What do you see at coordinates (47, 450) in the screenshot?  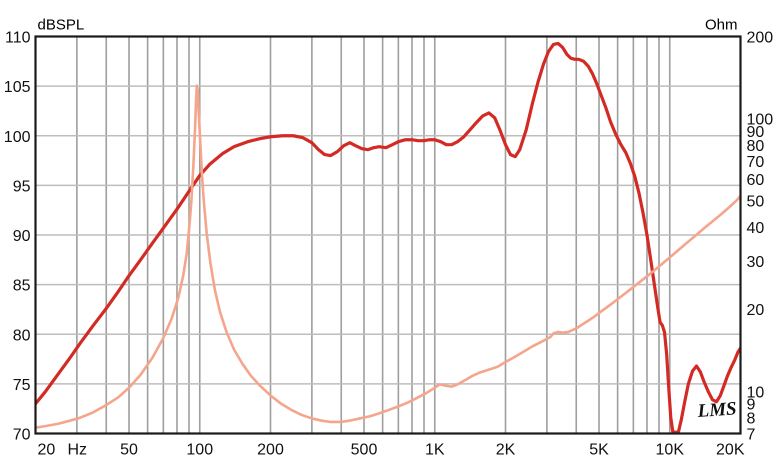 I see `x-tick-label: 20` at bounding box center [47, 450].